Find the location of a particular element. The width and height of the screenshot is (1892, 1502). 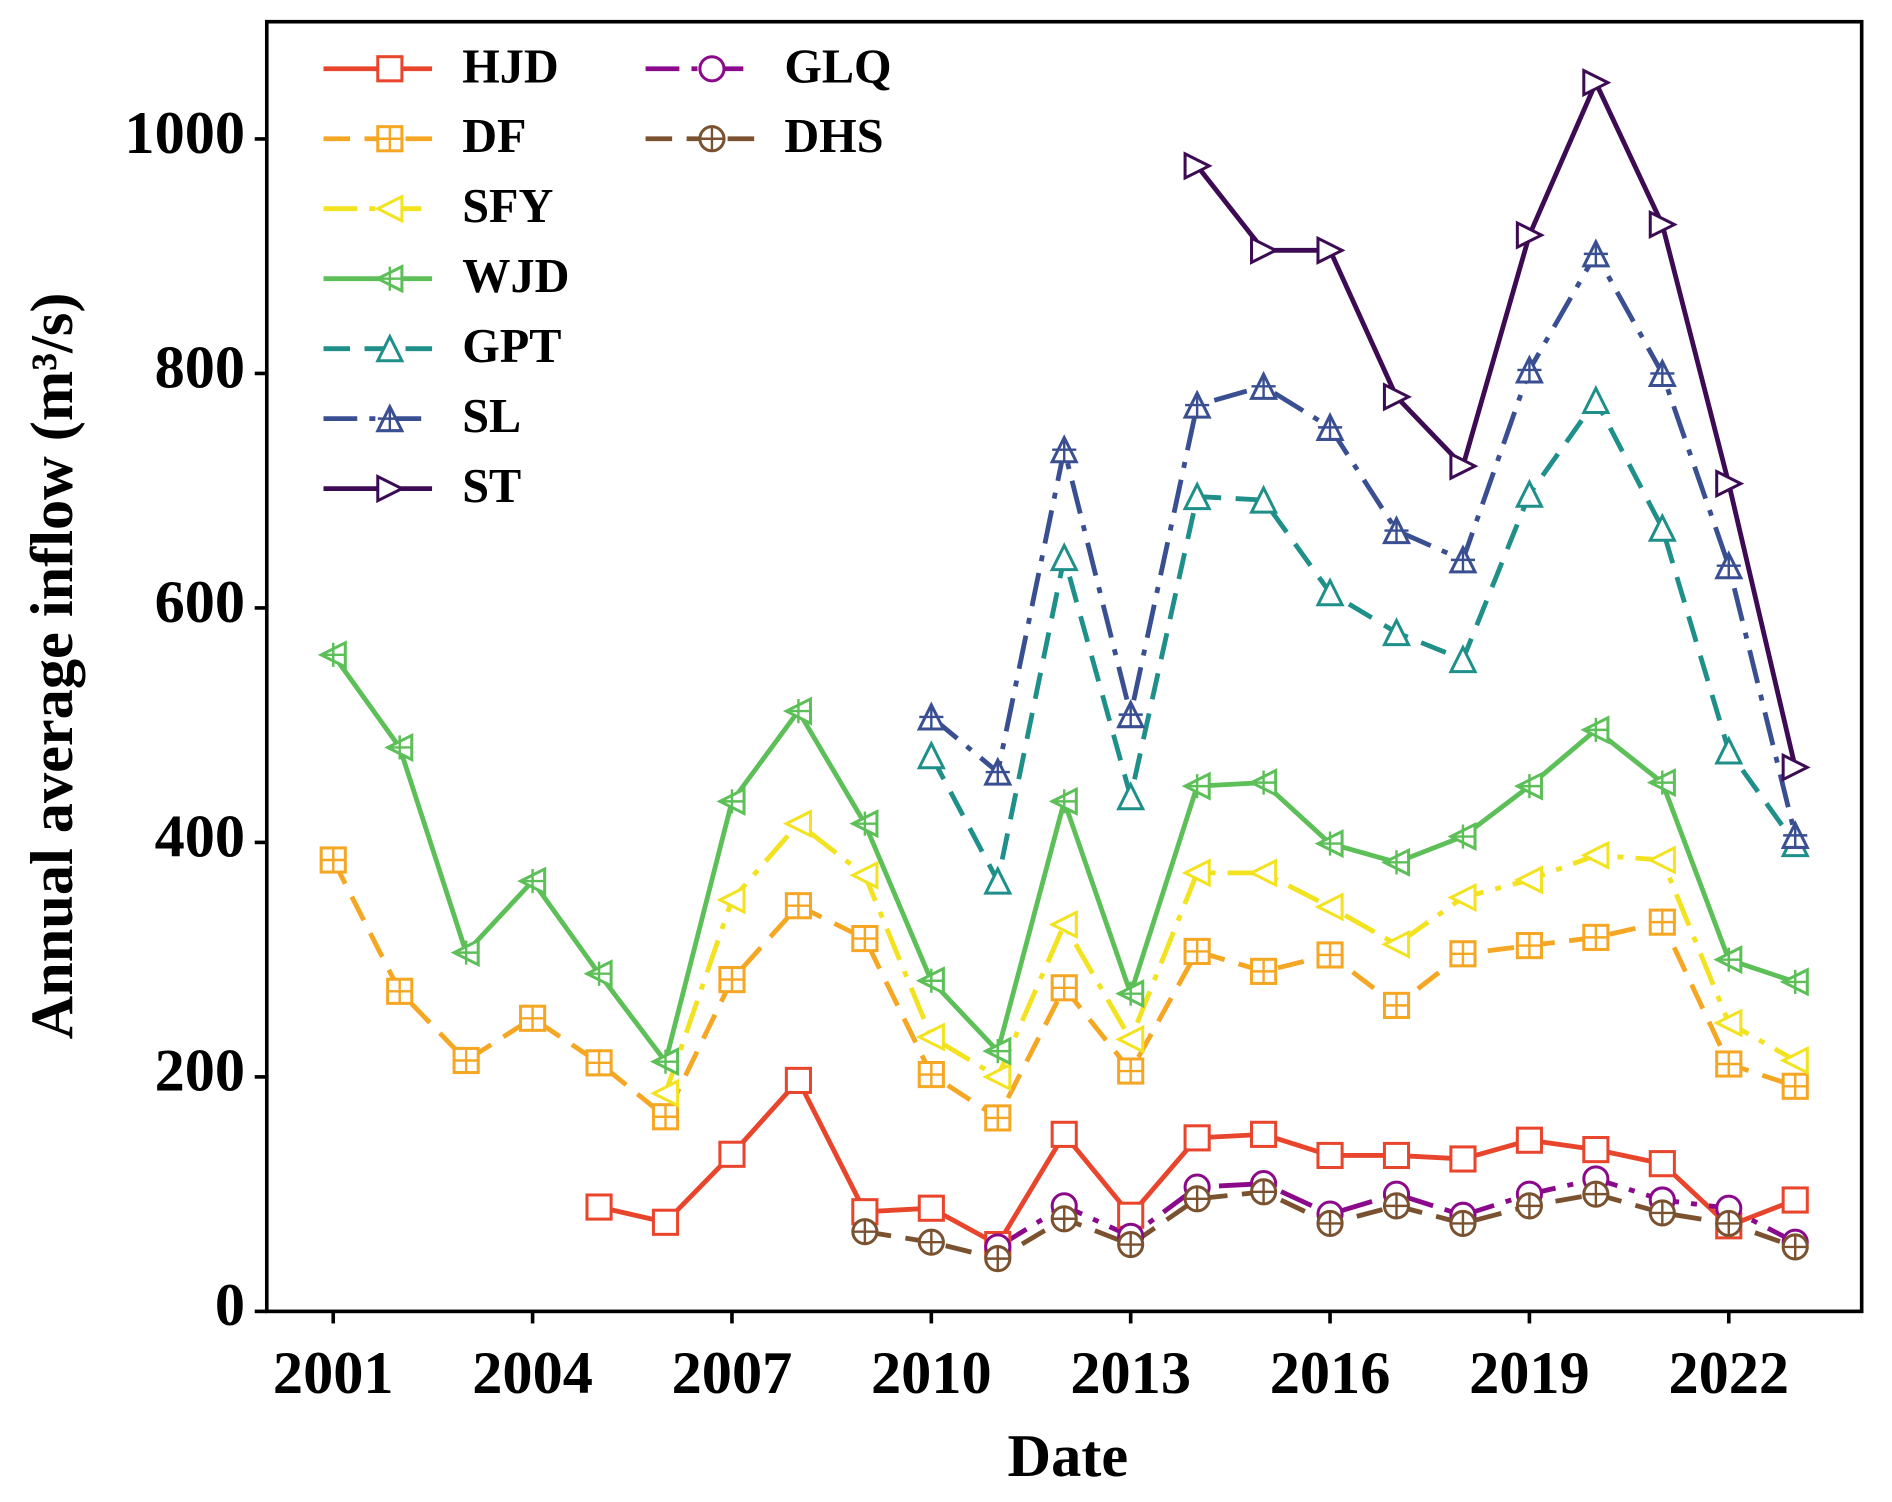

x-tick-label: 2022 is located at coordinates (1728, 1373).